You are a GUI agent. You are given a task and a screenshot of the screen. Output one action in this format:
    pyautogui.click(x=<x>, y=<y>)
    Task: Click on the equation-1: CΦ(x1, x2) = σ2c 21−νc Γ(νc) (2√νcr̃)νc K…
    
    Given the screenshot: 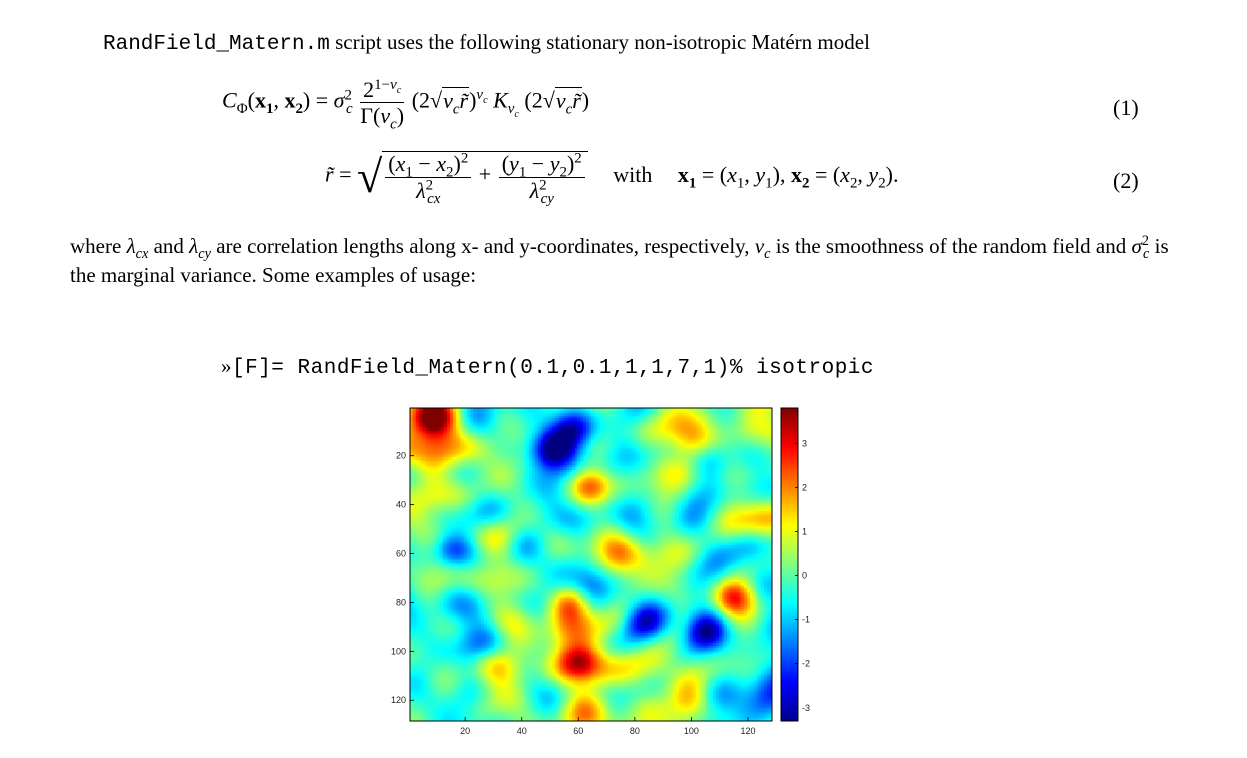 What is the action you would take?
    pyautogui.click(x=406, y=104)
    